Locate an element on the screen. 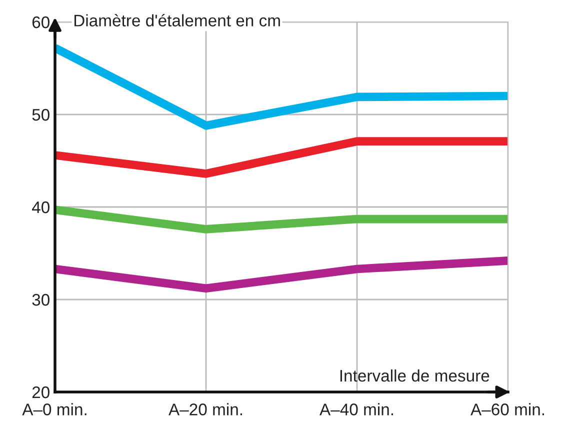 This screenshot has width=563, height=430. x-axis-title: Intervalle de mesure is located at coordinates (415, 375).